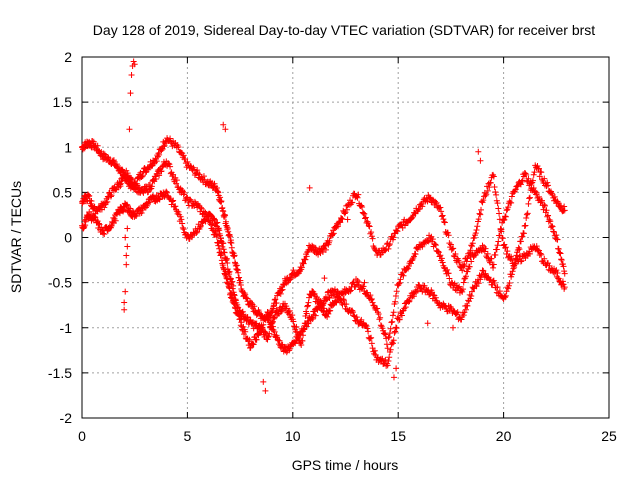 The image size is (640, 480). Describe the element at coordinates (60, 283) in the screenshot. I see `y-tick-label: -0.5` at that location.